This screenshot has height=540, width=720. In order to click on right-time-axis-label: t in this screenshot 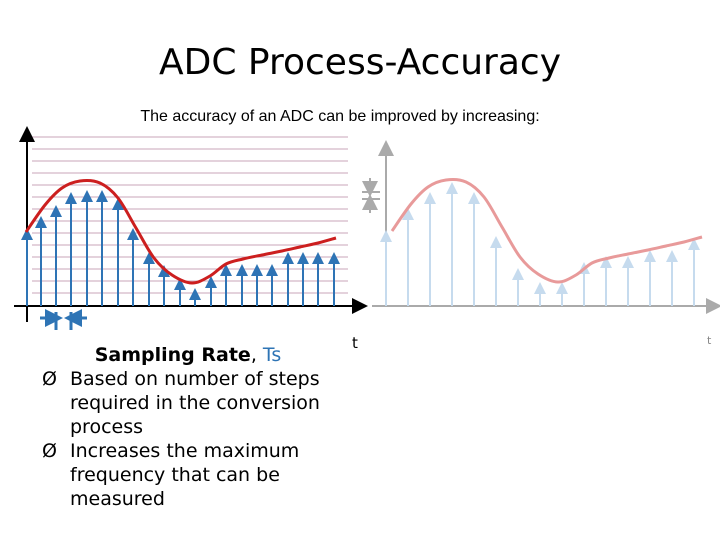, I will do `click(709, 340)`.